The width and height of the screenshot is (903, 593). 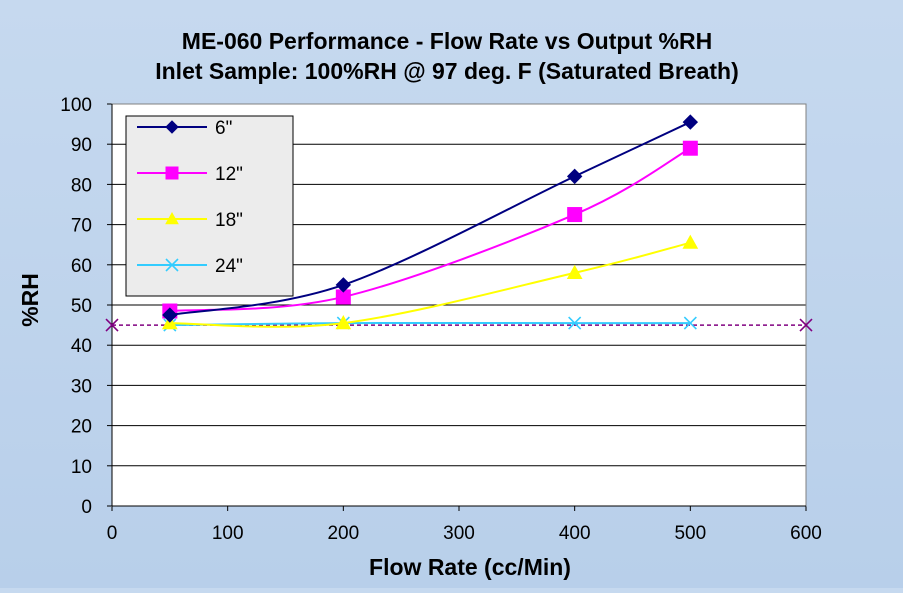 What do you see at coordinates (470, 567) in the screenshot?
I see `x-axis-label: Flow Rate (cc/Min)` at bounding box center [470, 567].